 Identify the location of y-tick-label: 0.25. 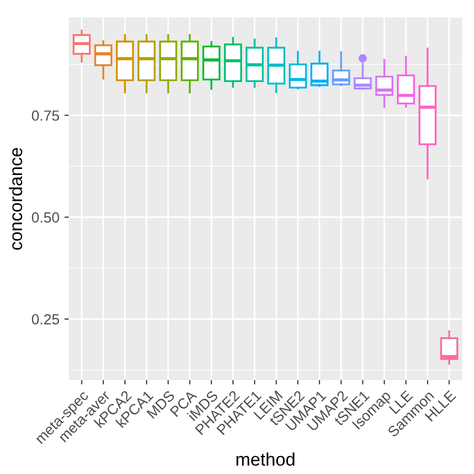
(46, 319).